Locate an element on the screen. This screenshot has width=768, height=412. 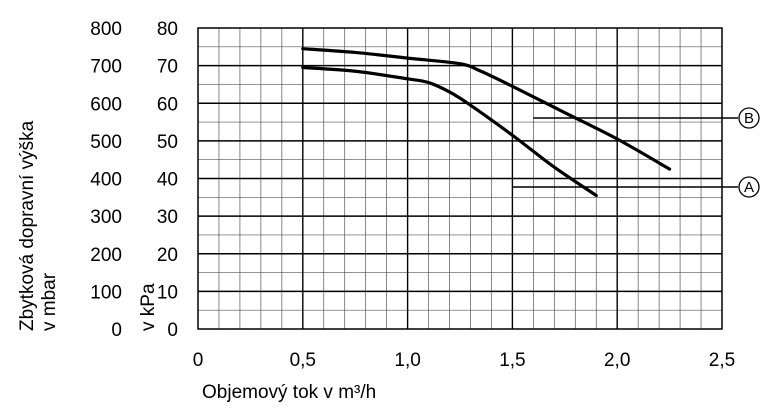
x-tick-label: 0 is located at coordinates (198, 360).